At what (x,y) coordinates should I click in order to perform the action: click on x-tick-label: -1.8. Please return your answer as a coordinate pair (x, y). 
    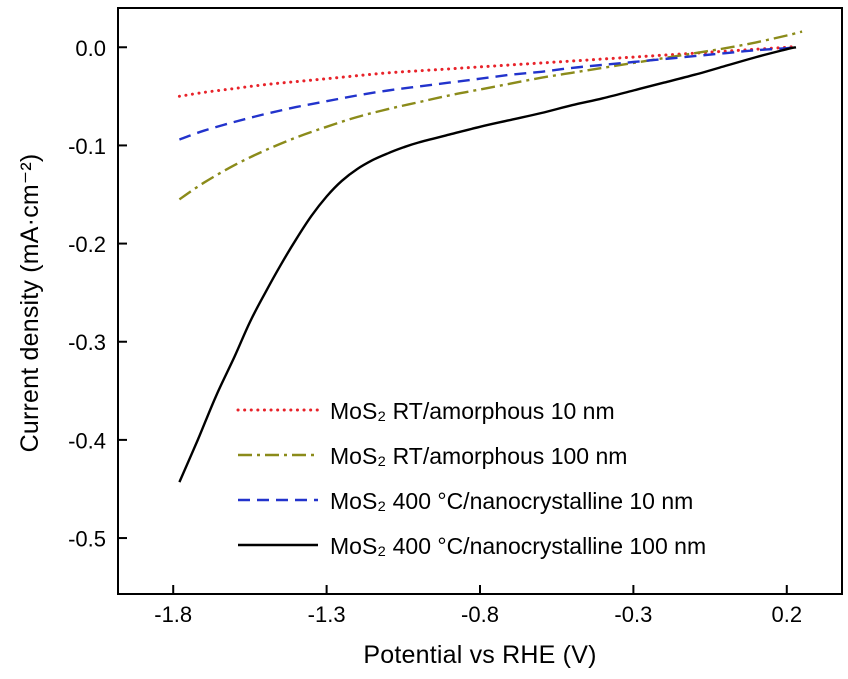
    Looking at the image, I should click on (173, 614).